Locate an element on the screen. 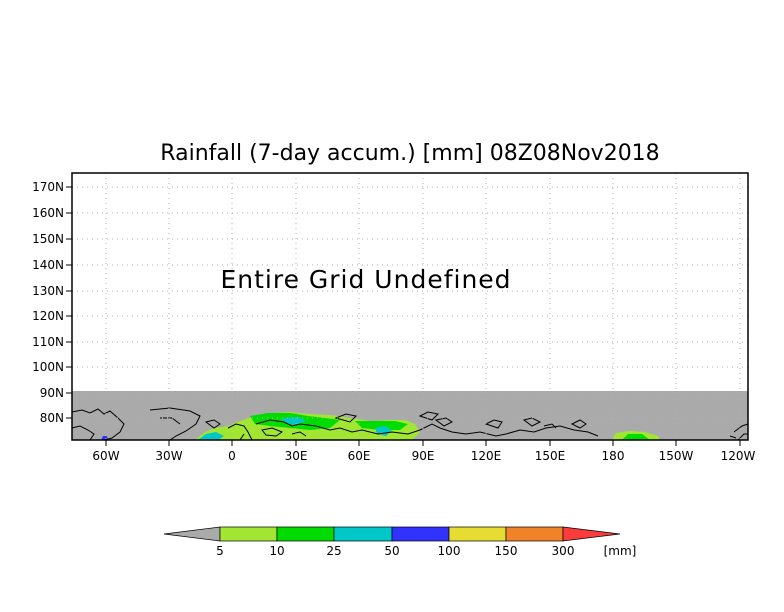 This screenshot has width=784, height=612. lon-label: 0 is located at coordinates (232, 456).